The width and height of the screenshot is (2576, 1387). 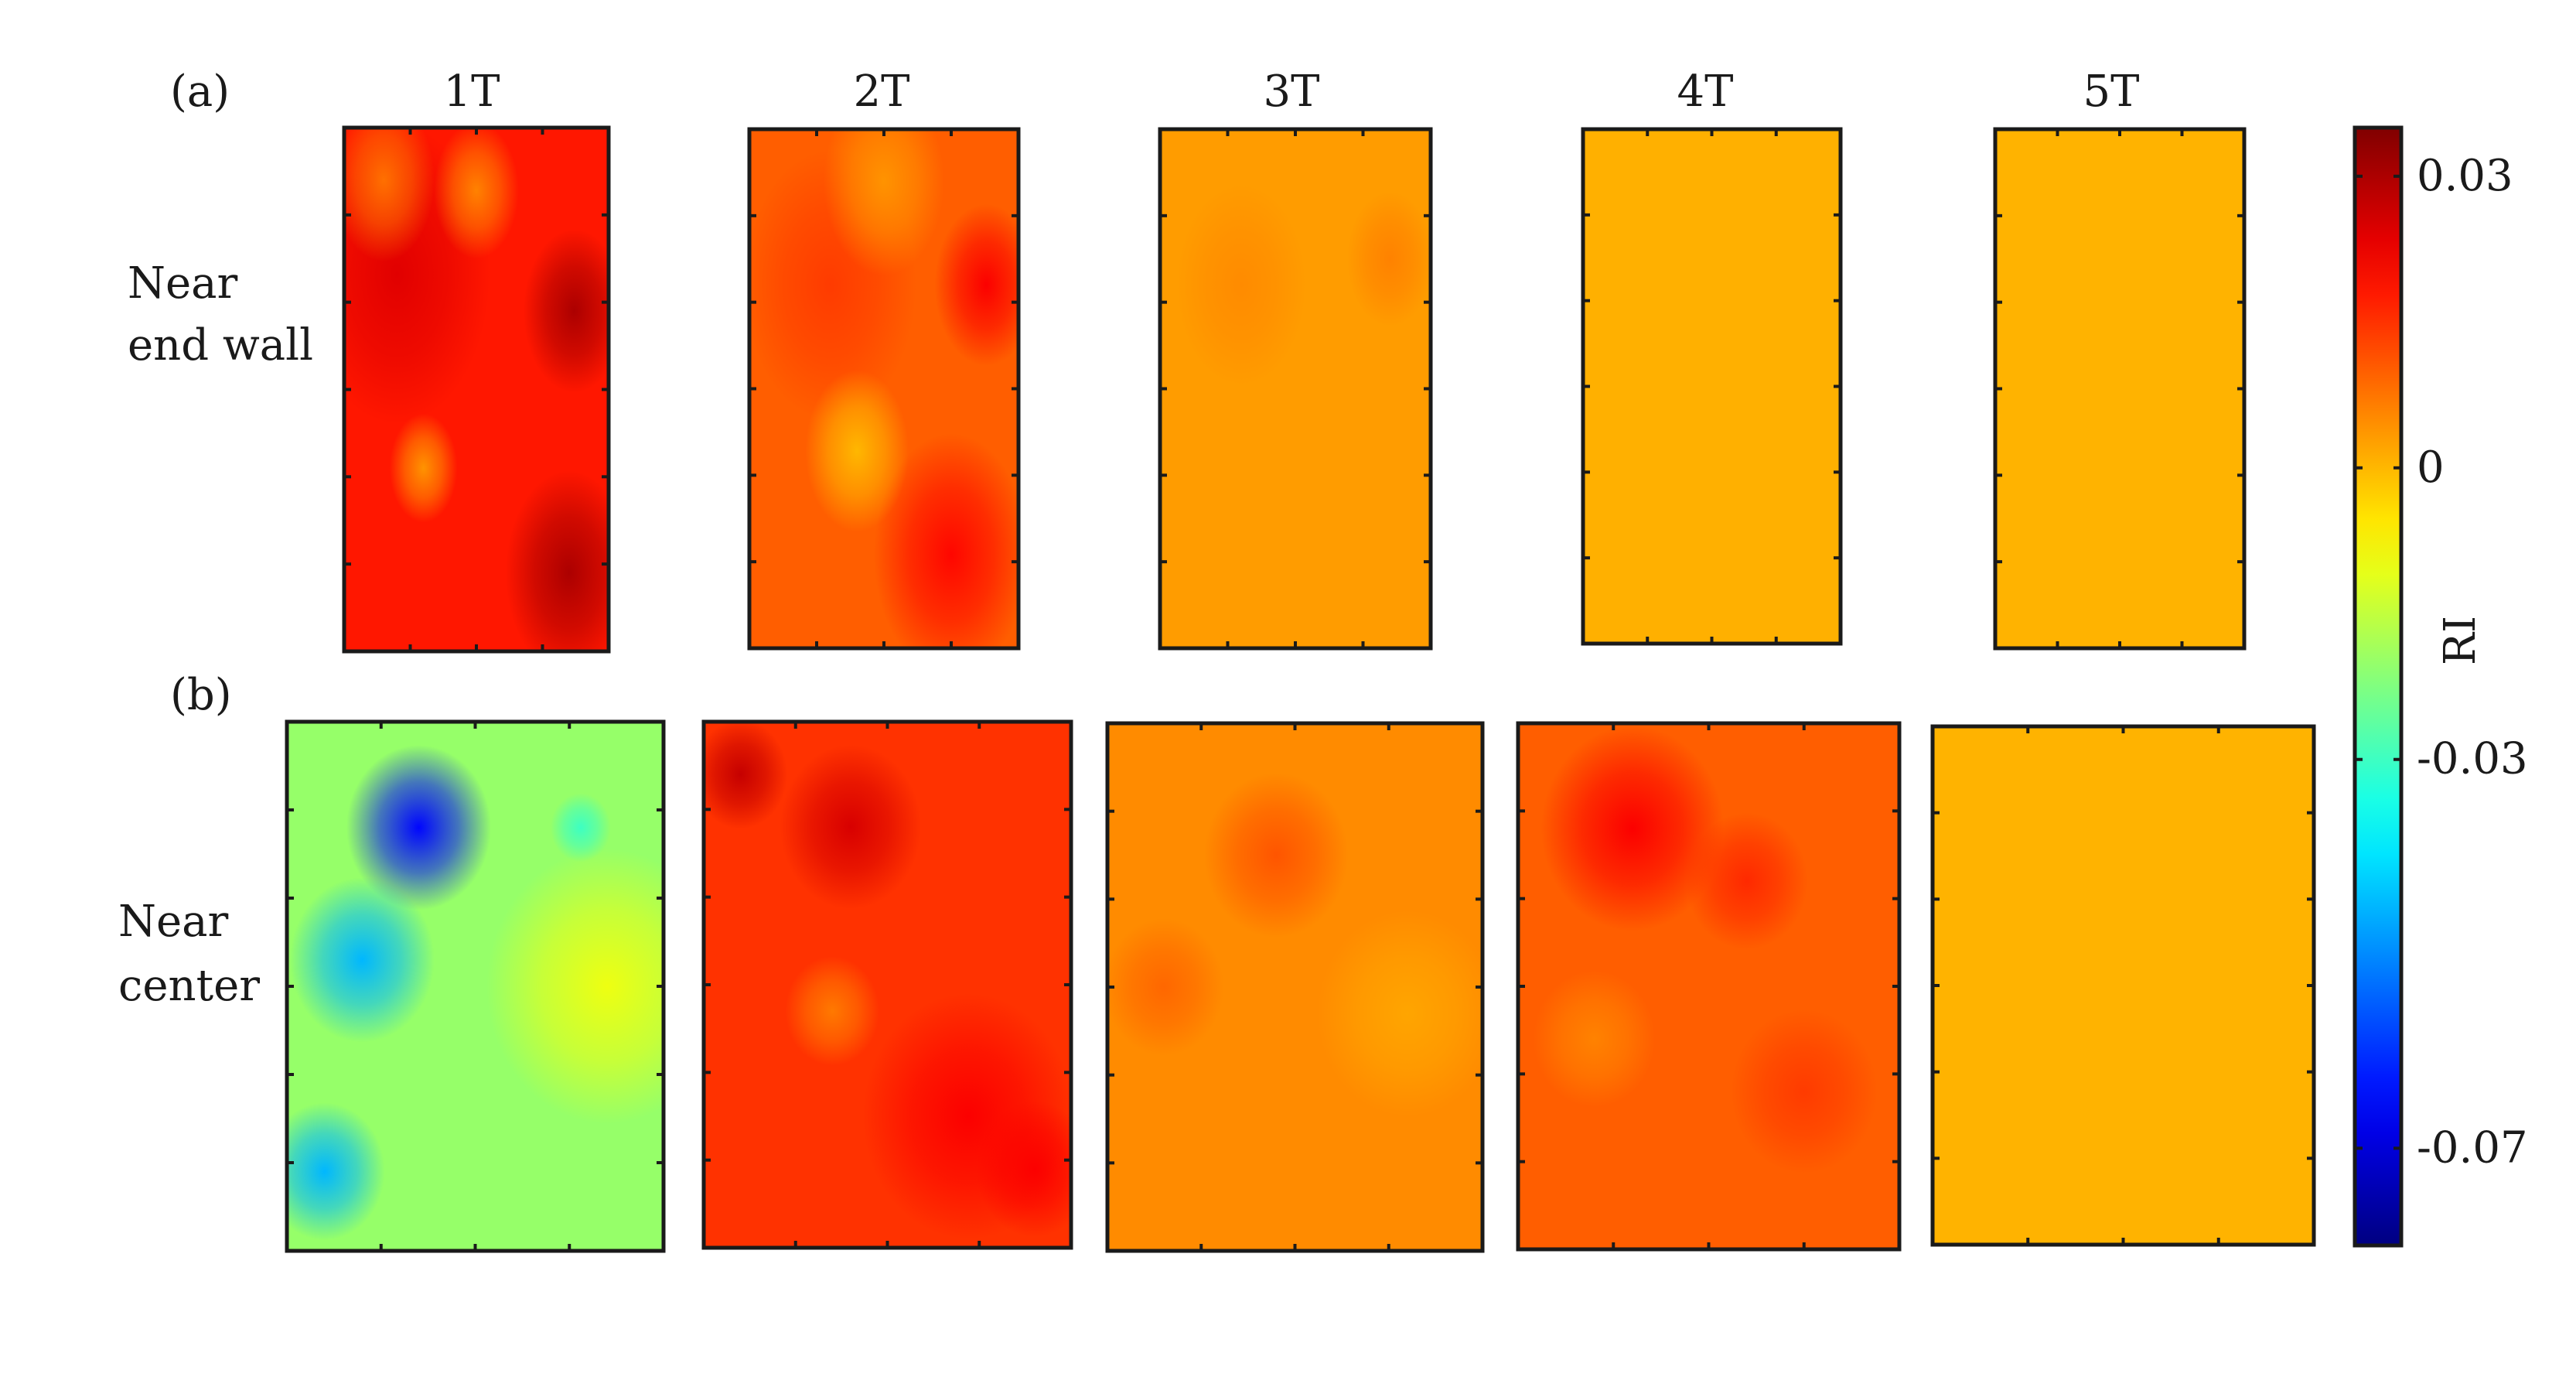 I want to click on colorbar-ticks: 0.03 0 -0.03 -0.07, so click(x=2442, y=662).